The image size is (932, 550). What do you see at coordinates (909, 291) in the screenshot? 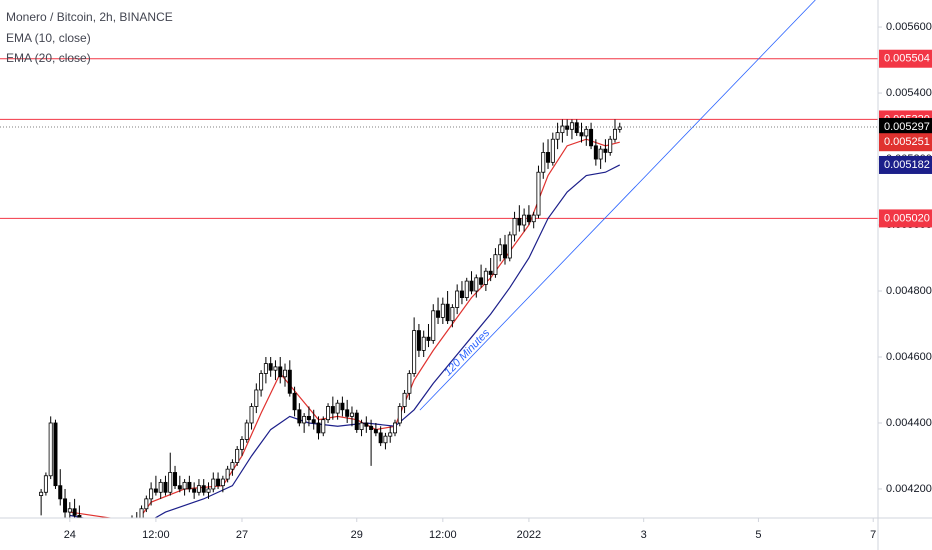
I see `y-tick-label: 0.004800` at bounding box center [909, 291].